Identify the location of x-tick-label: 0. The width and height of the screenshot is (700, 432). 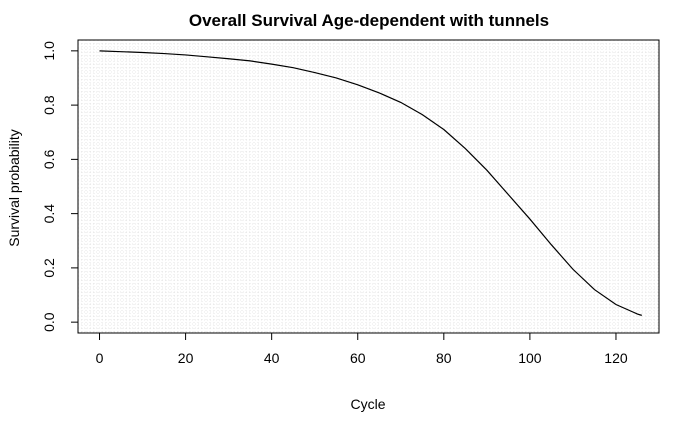
(100, 358).